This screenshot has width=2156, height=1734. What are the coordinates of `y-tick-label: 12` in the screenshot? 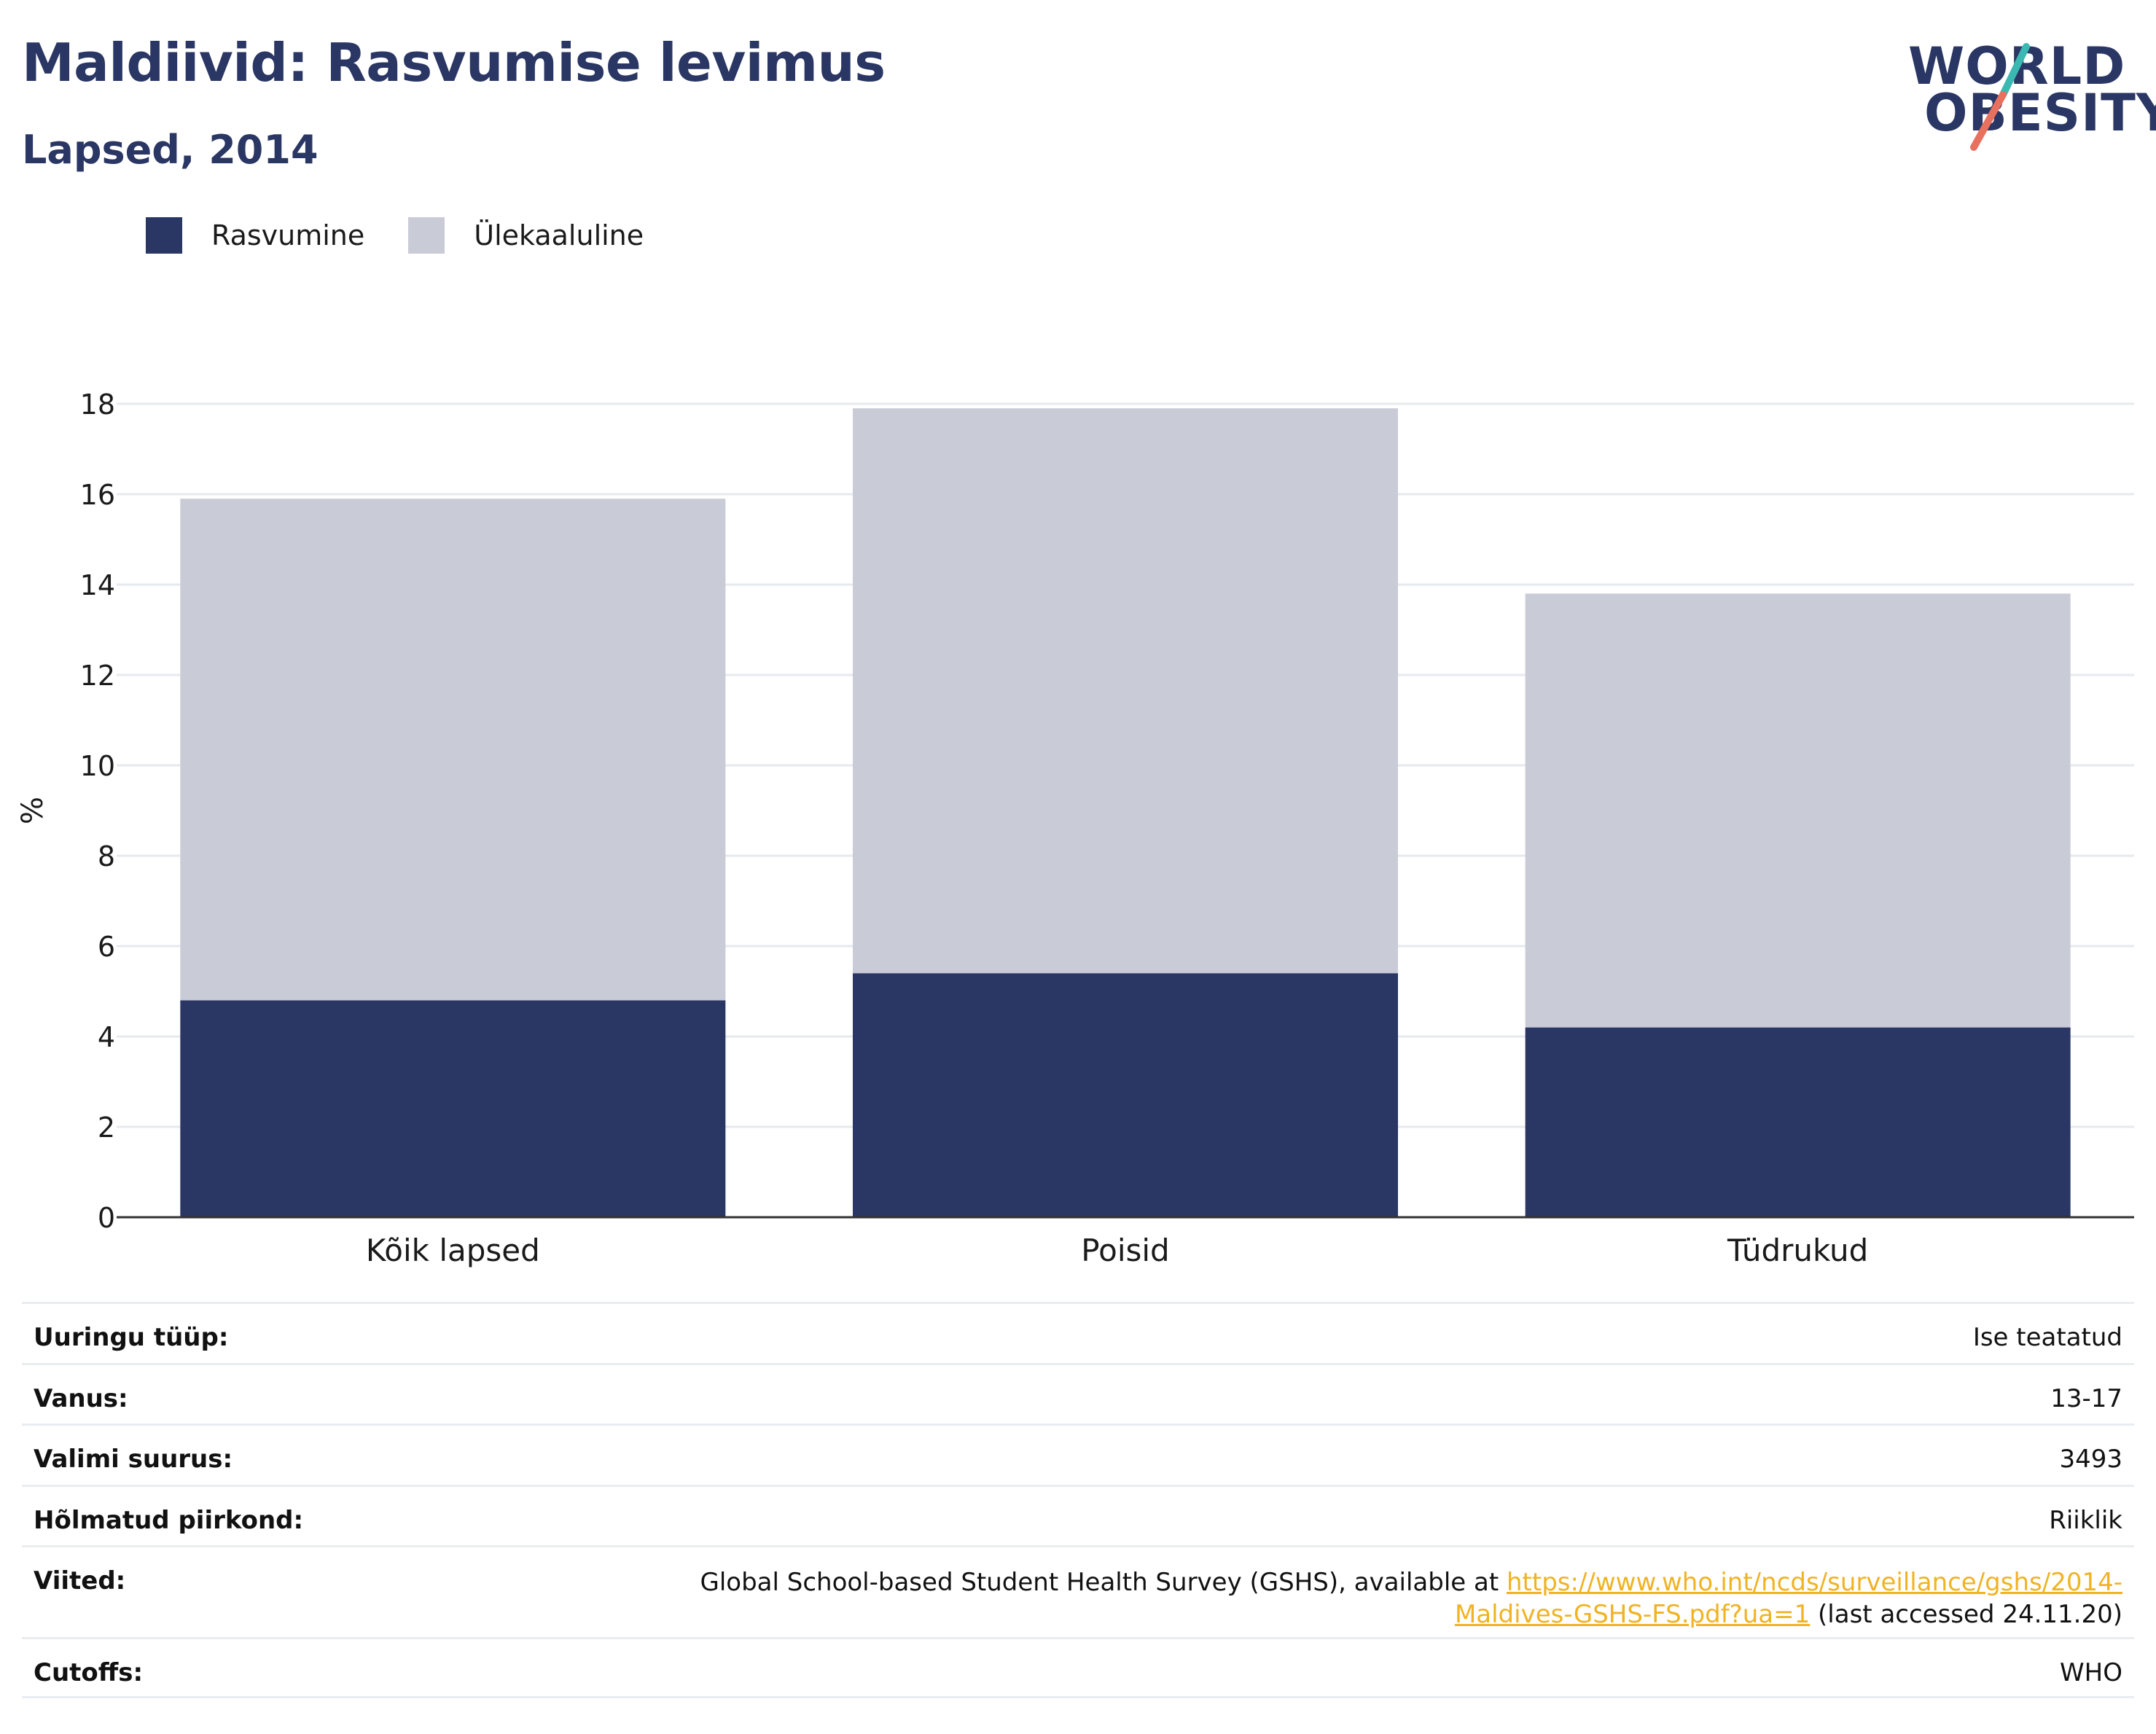 It's located at (98, 676).